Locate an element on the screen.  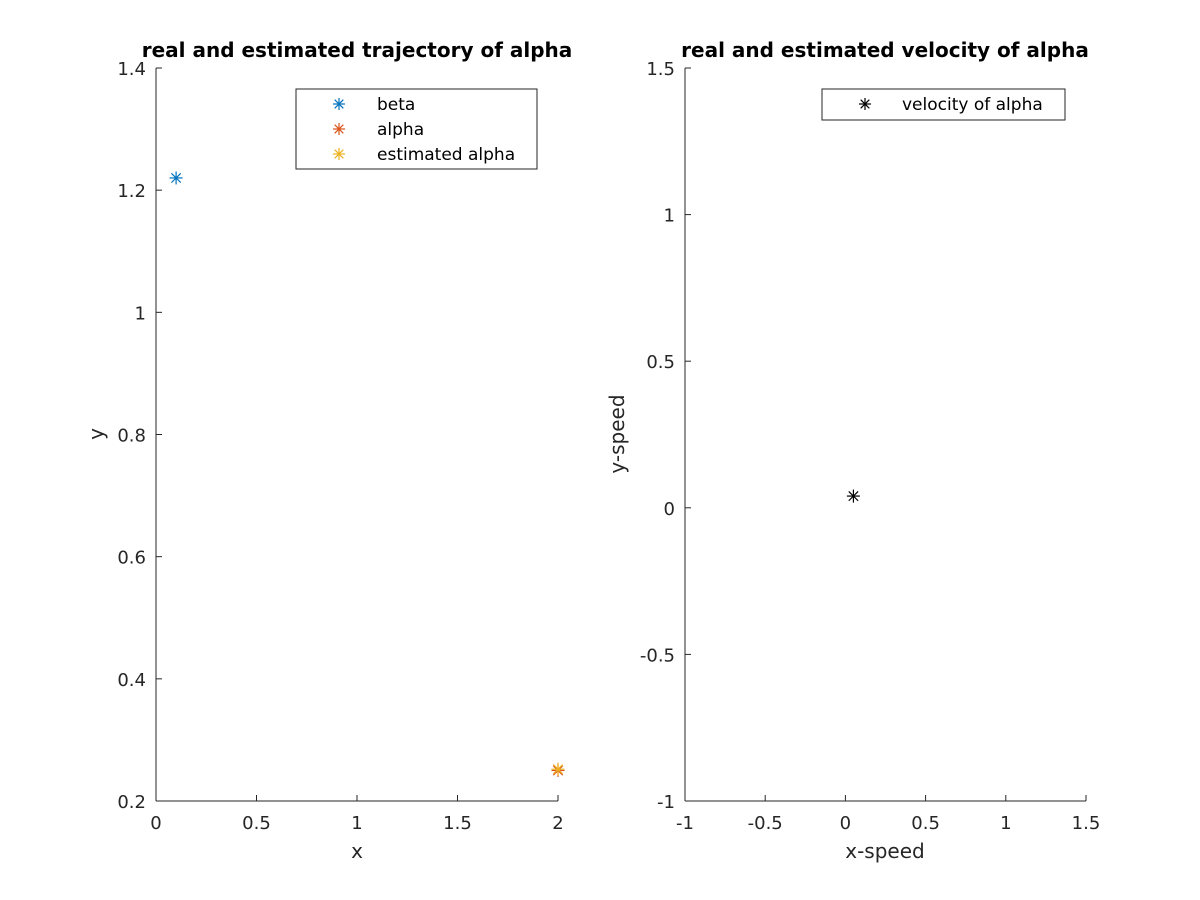
x-tick-label: -0.5 is located at coordinates (765, 823).